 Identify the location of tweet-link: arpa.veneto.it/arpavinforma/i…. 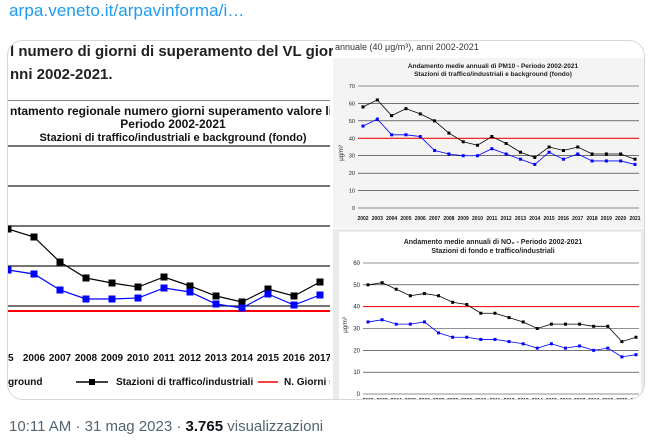
(127, 10).